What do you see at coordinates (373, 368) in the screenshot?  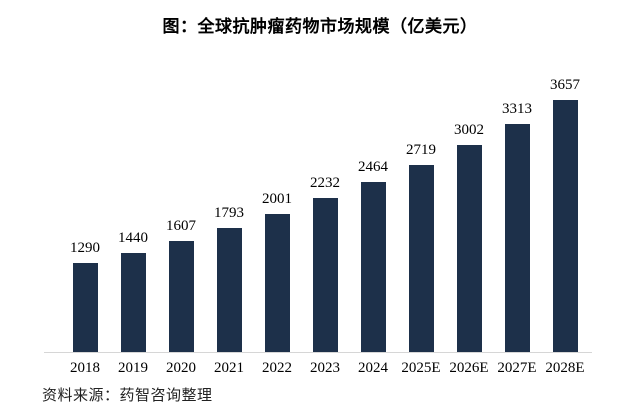 I see `x-tick-label: 2024` at bounding box center [373, 368].